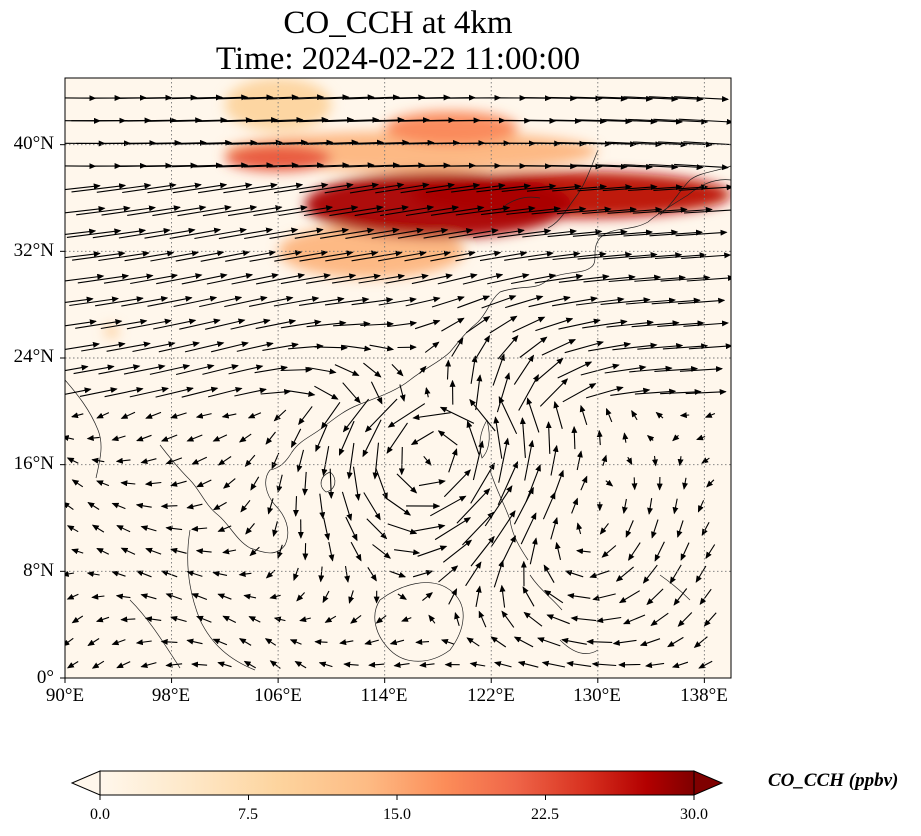  I want to click on colorbar-label: CO_CCH (ppbv), so click(833, 780).